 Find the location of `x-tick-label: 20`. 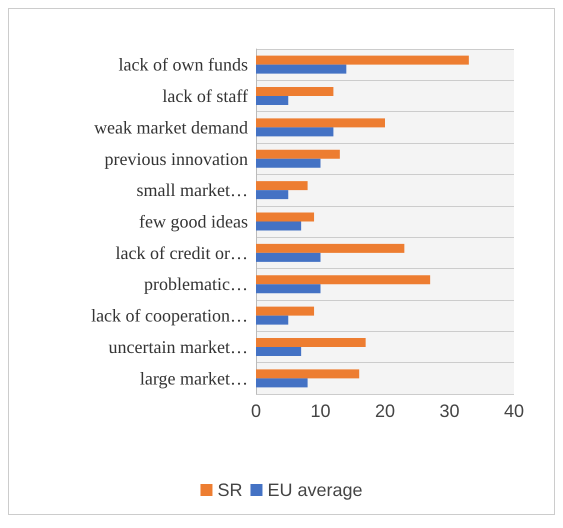

x-tick-label: 20 is located at coordinates (385, 411).